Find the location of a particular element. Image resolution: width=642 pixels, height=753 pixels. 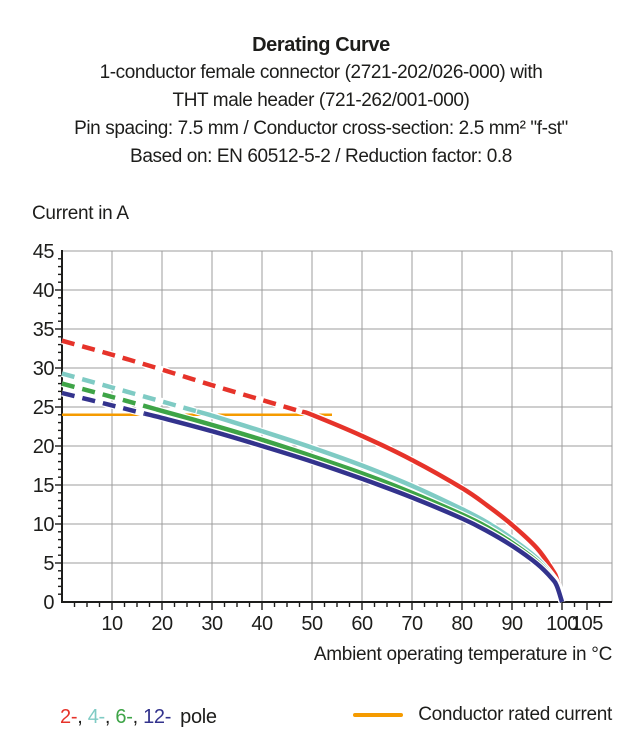

svg-text: 60 is located at coordinates (362, 624).